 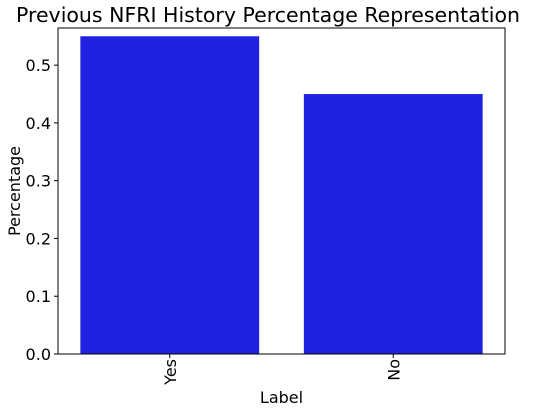 What do you see at coordinates (38, 354) in the screenshot?
I see `y-tick-label: 0.0` at bounding box center [38, 354].